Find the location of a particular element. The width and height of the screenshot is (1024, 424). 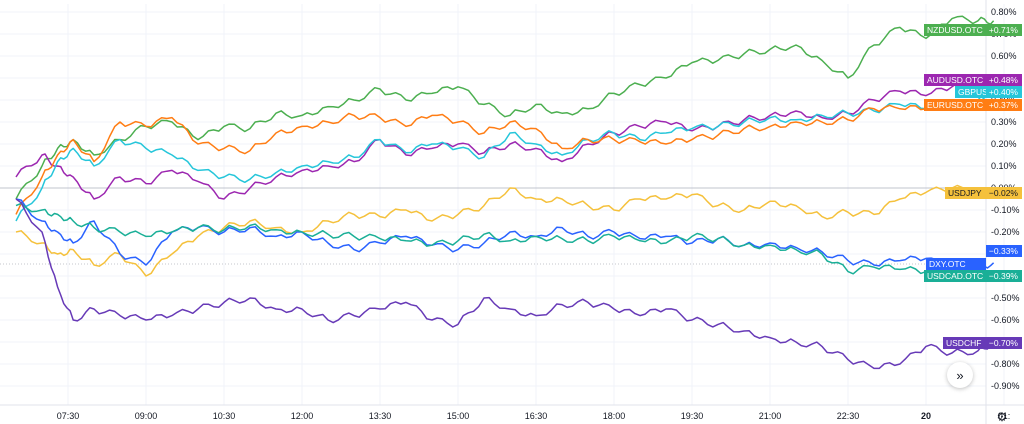

x-tick-label: 07:30 is located at coordinates (68, 416).